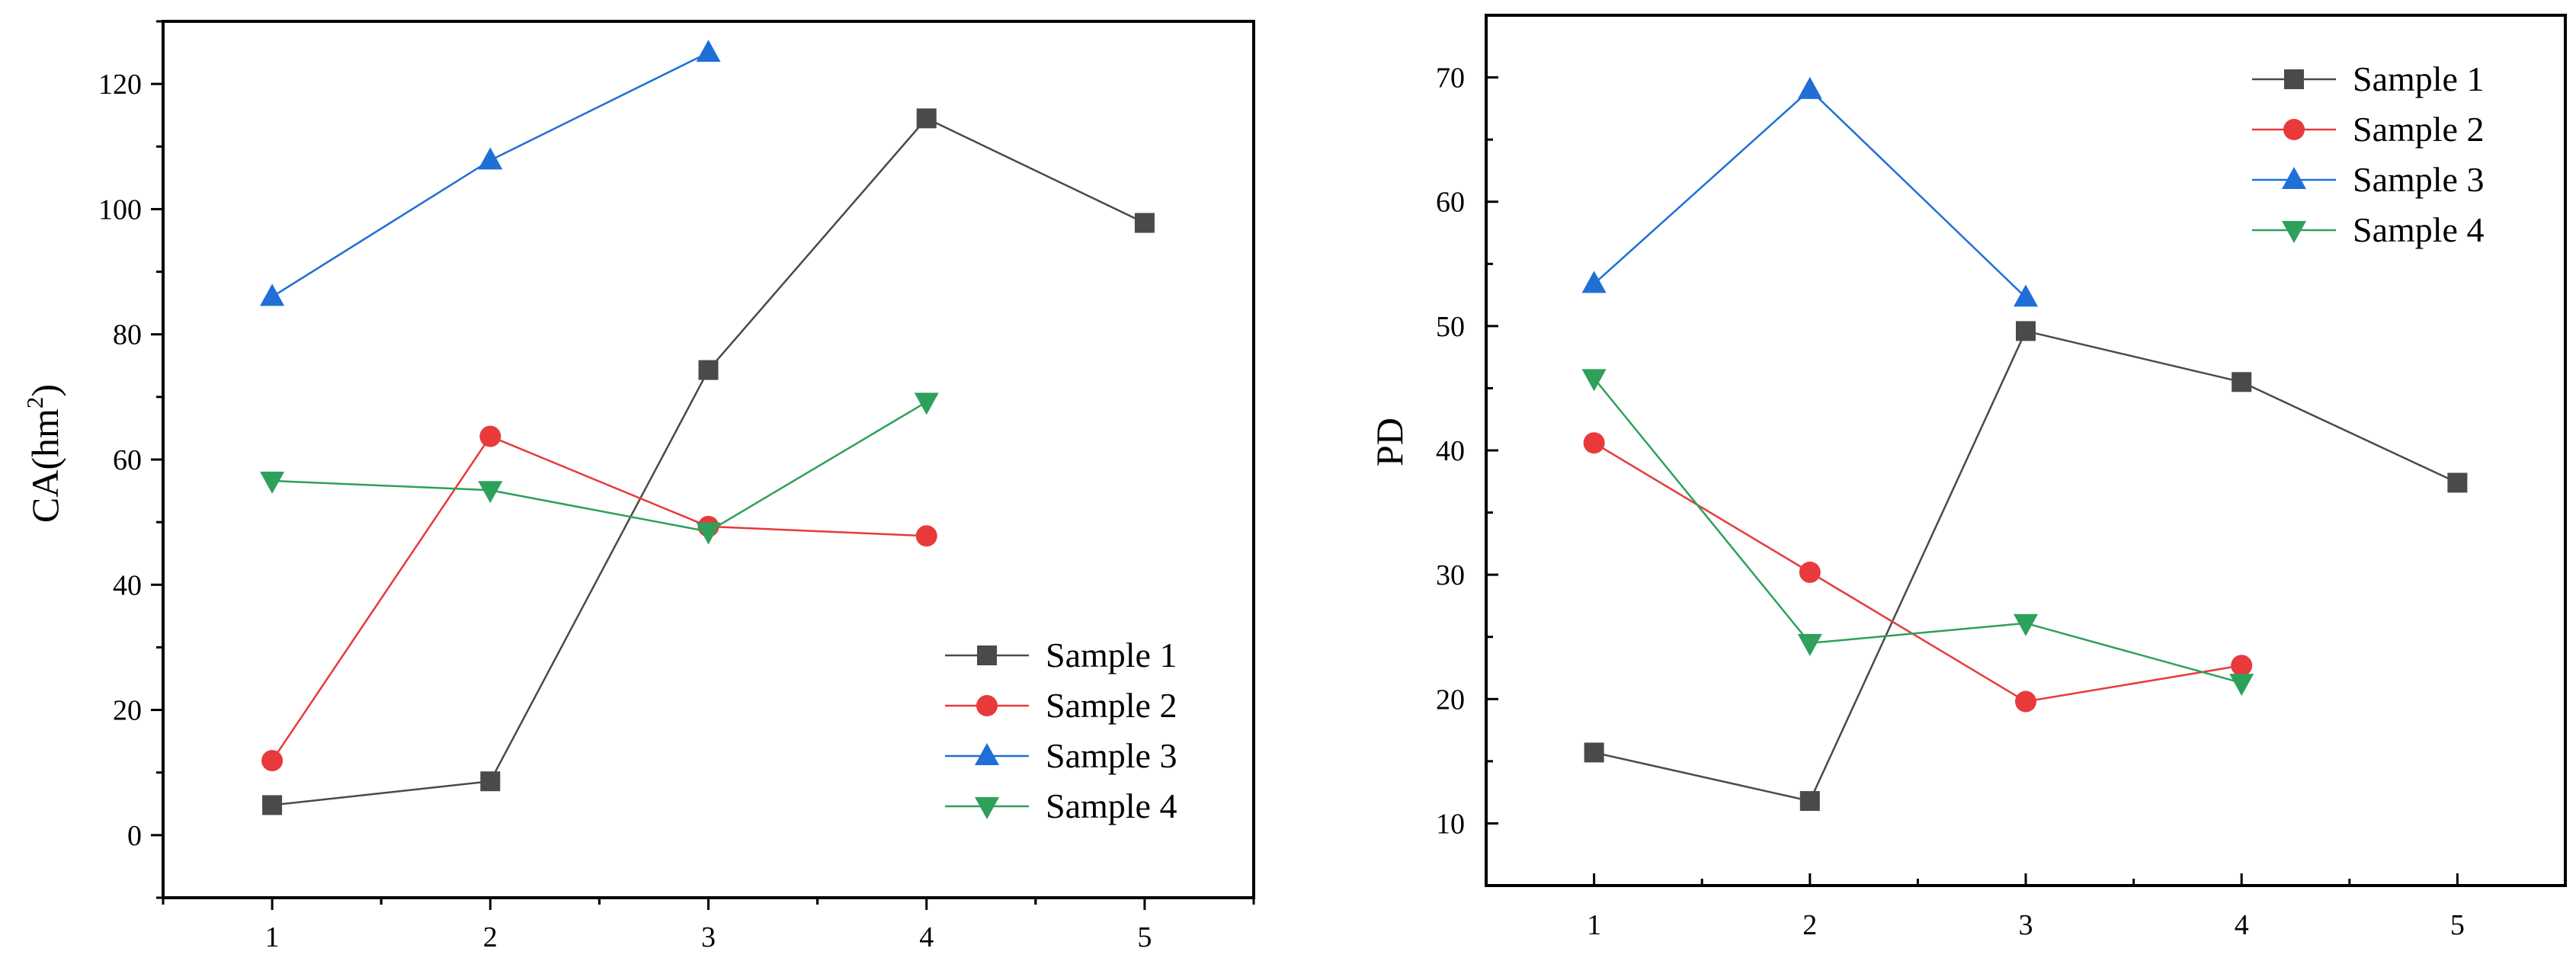 The image size is (2576, 977). I want to click on pd-y-tick-label: 70, so click(1450, 78).